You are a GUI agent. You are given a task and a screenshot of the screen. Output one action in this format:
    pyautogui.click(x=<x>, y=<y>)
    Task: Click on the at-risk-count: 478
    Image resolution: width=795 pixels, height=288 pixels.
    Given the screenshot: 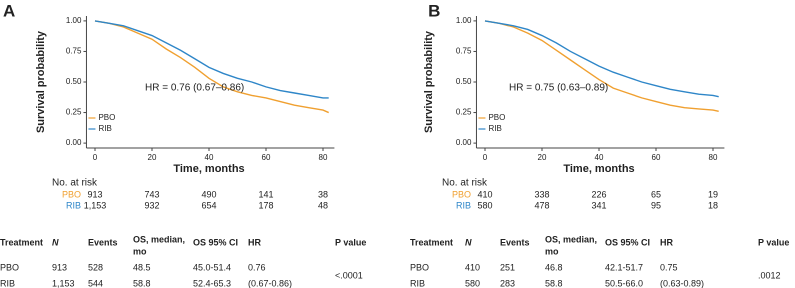 What is the action you would take?
    pyautogui.click(x=541, y=205)
    